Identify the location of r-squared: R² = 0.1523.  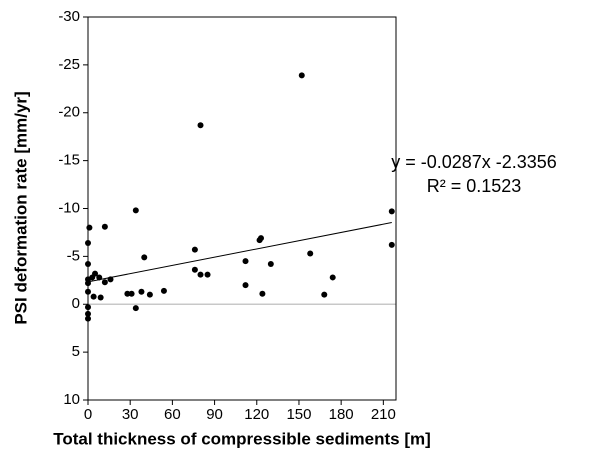
(474, 186).